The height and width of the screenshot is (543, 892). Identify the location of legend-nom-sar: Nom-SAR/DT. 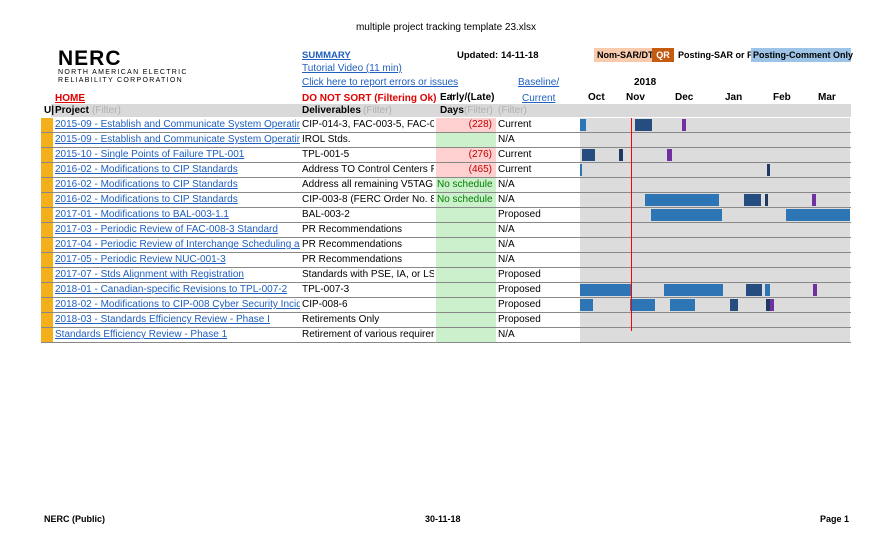
(624, 55).